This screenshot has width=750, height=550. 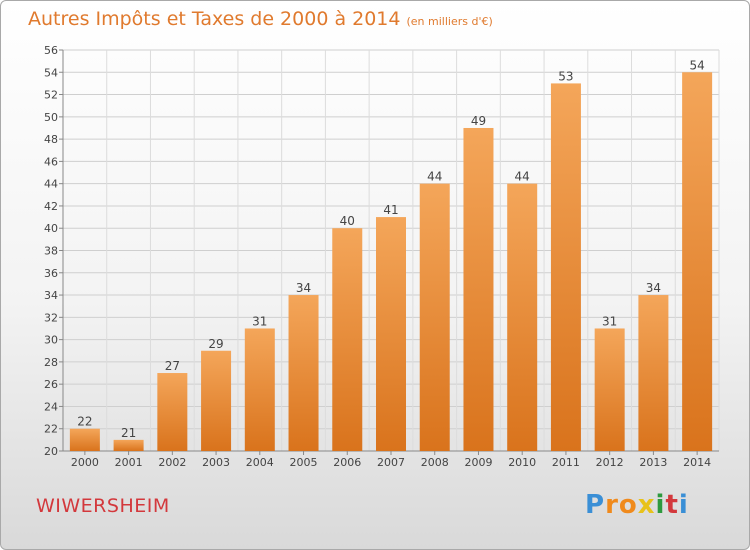 I want to click on x-tick-label: 2000, so click(x=85, y=462).